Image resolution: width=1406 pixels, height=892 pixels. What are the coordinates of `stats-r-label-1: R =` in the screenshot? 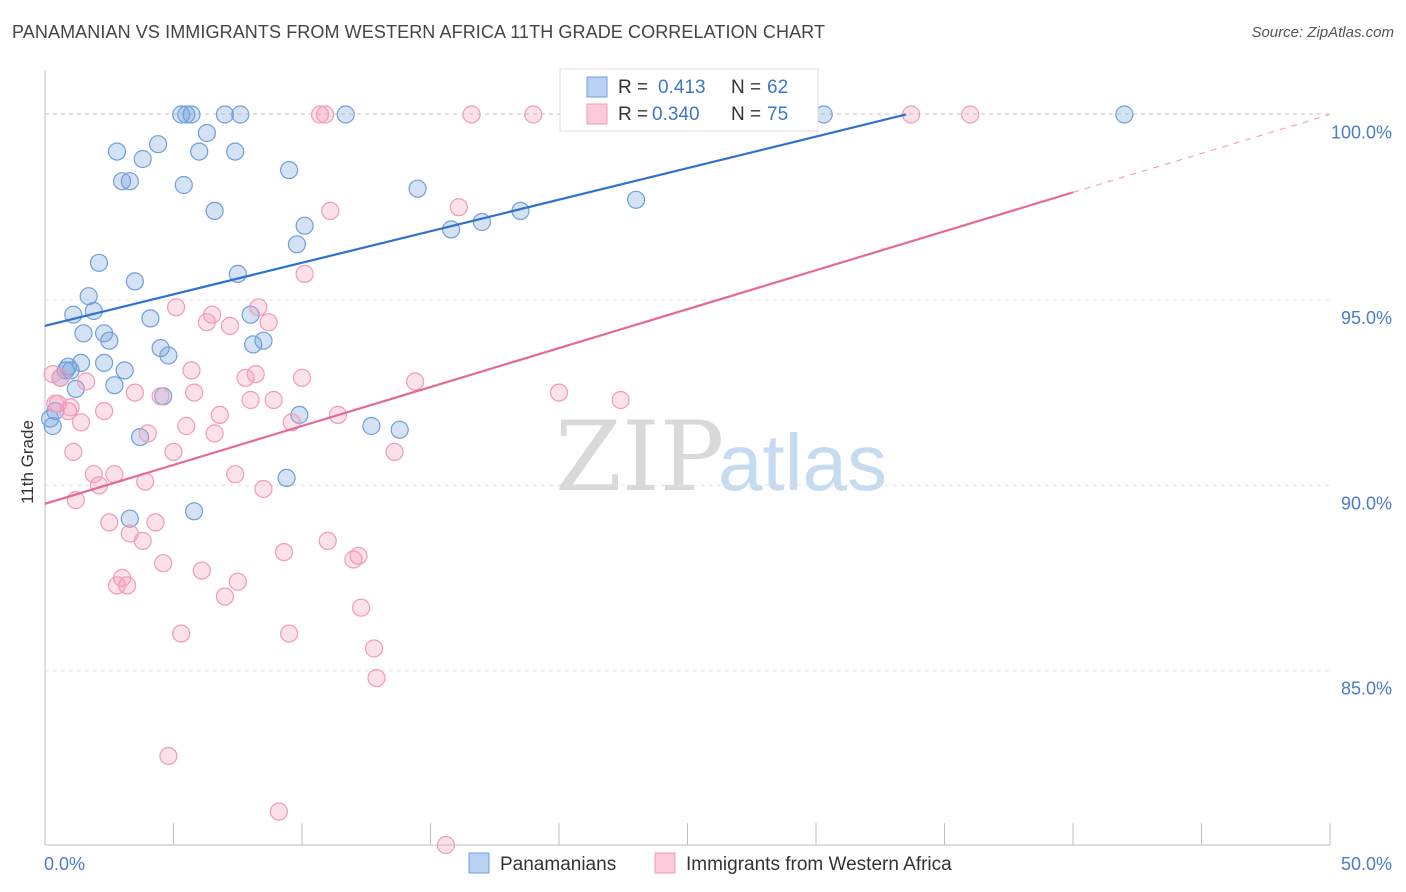 It's located at (633, 114).